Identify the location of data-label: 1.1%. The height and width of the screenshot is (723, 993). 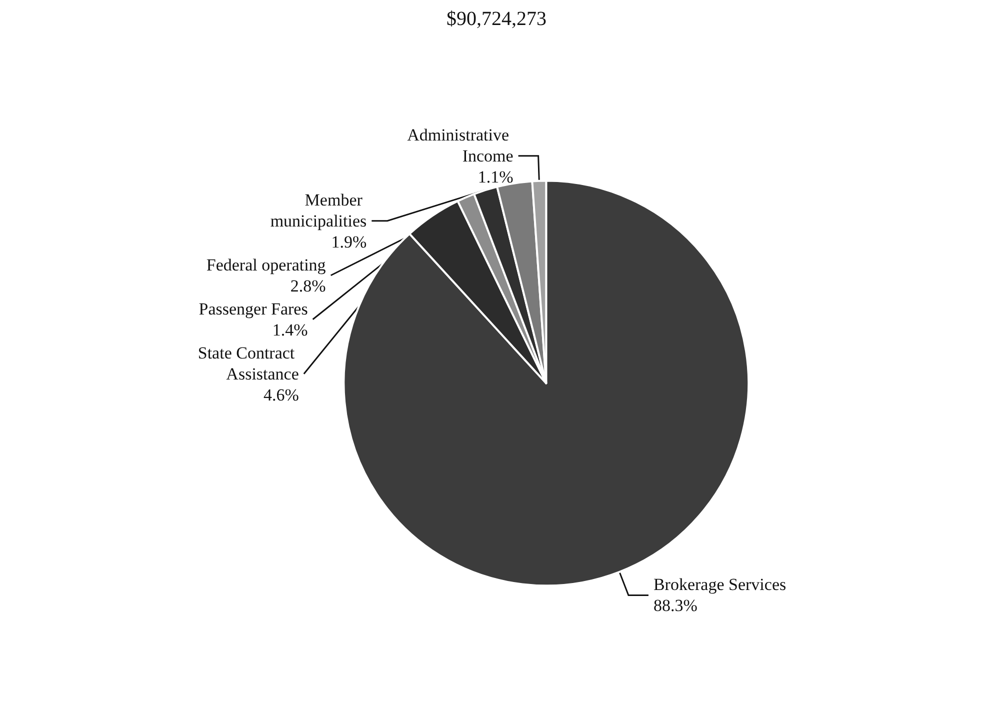
(496, 176).